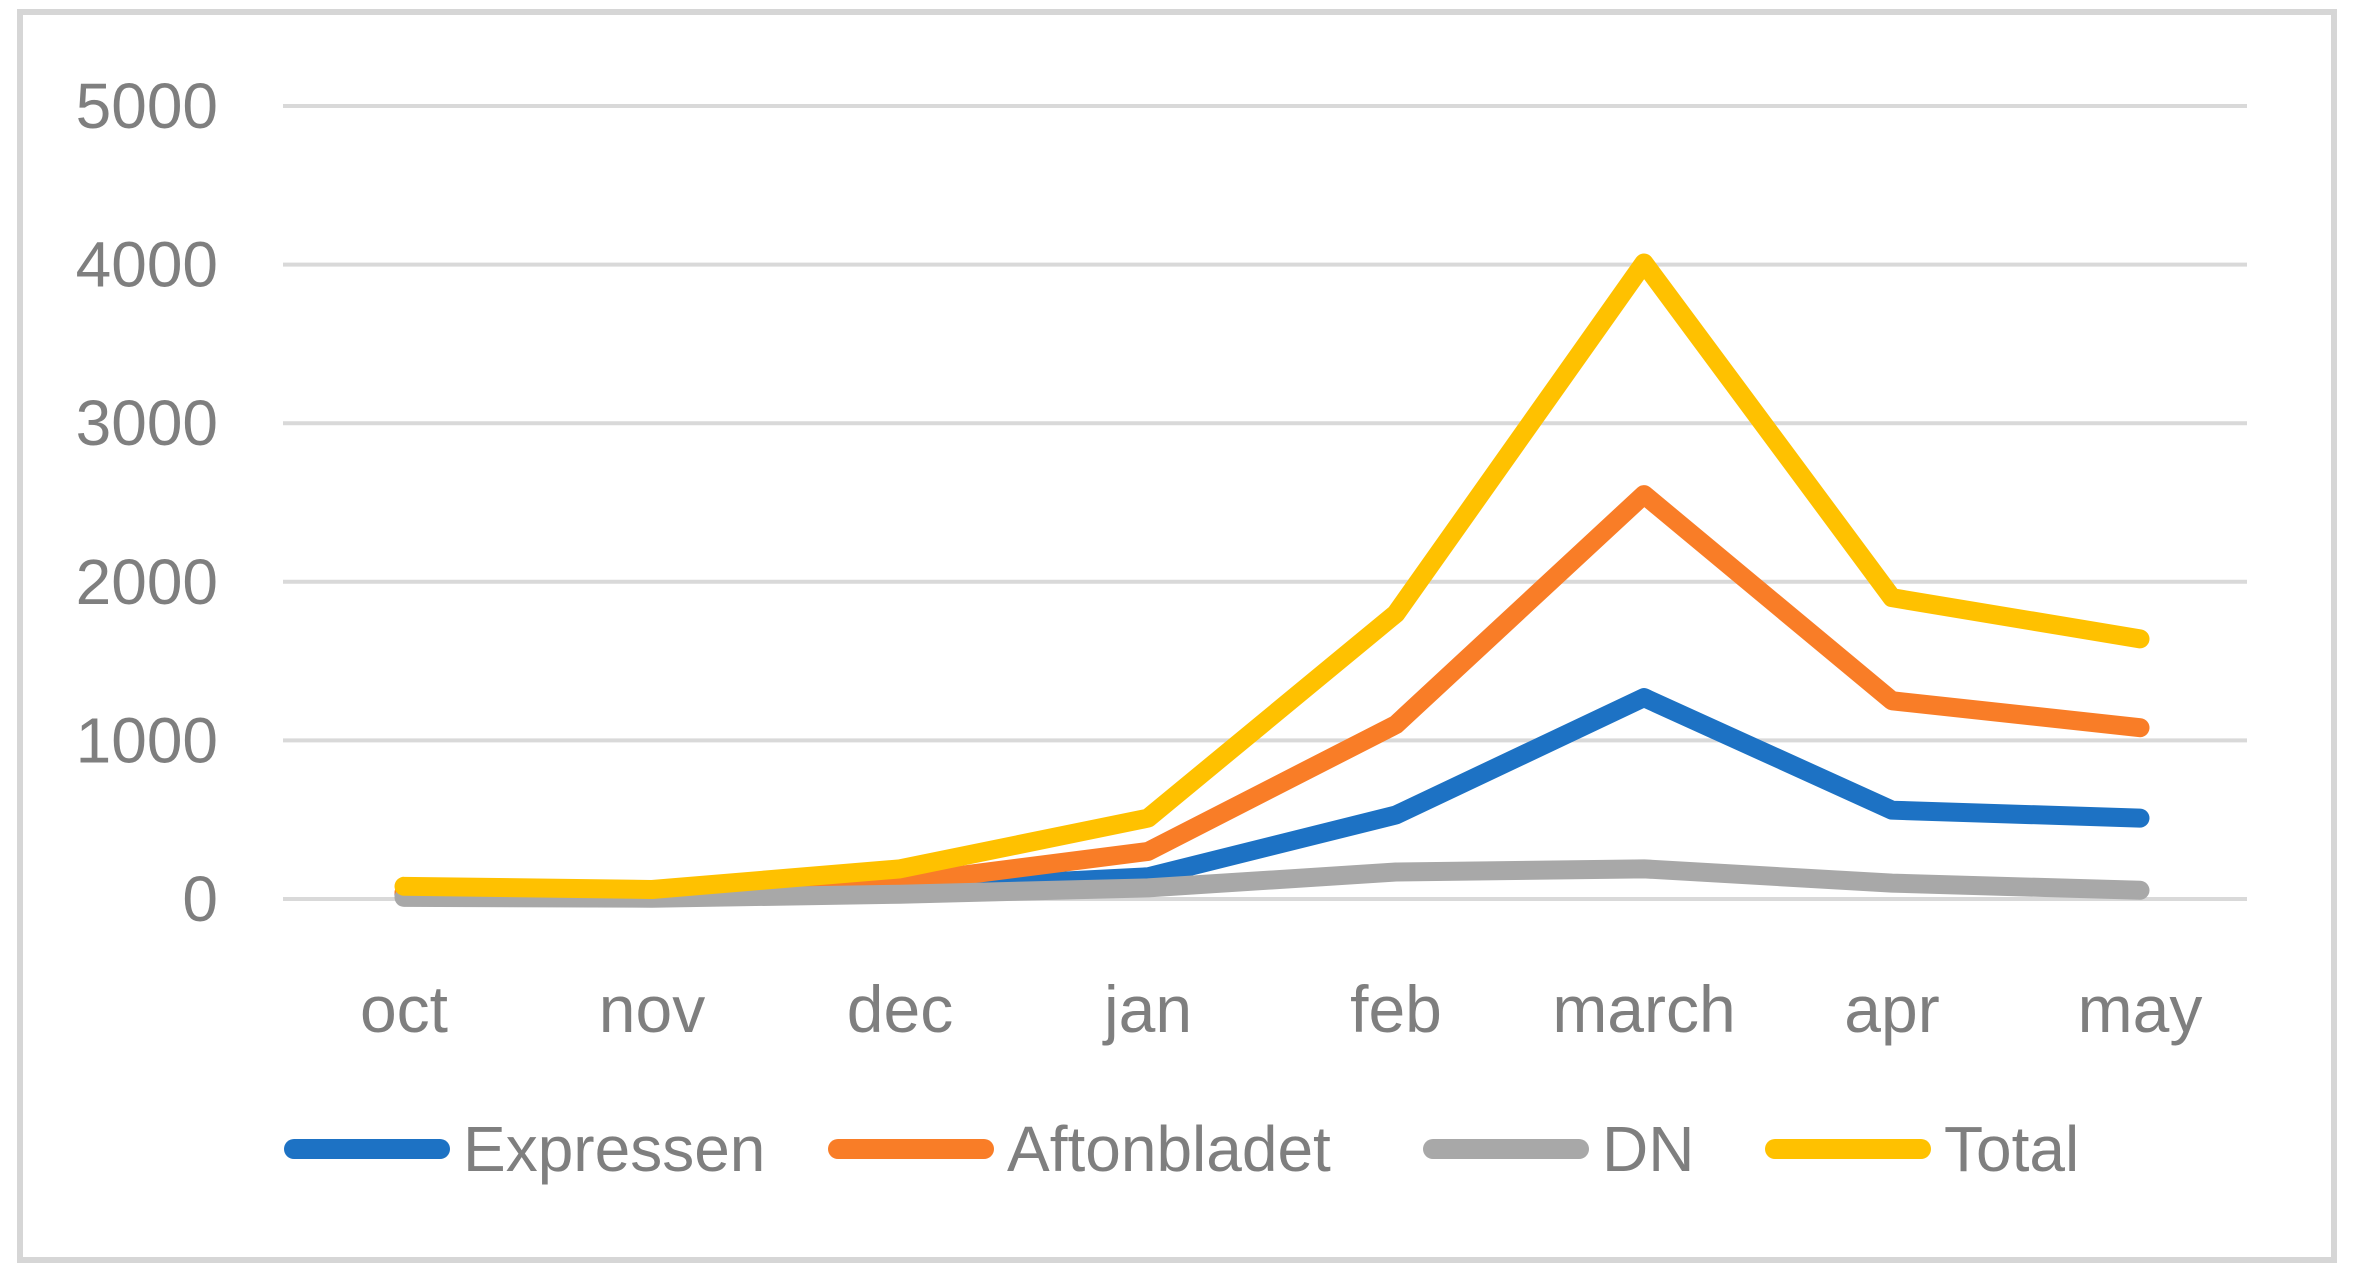 The height and width of the screenshot is (1283, 2354). I want to click on x-axis-label-may: may, so click(2140, 1009).